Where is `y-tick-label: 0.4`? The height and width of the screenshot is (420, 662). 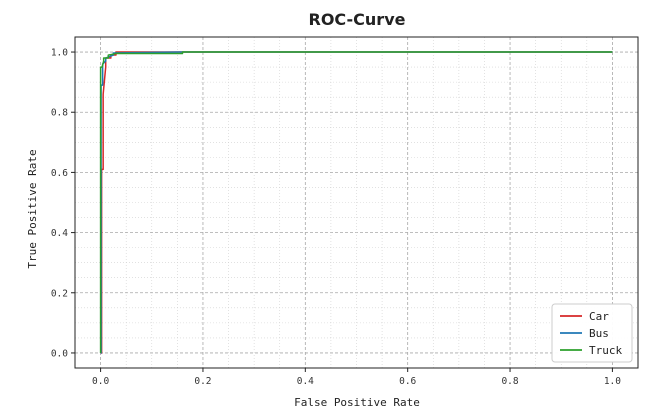 y-tick-label: 0.4 is located at coordinates (59, 233).